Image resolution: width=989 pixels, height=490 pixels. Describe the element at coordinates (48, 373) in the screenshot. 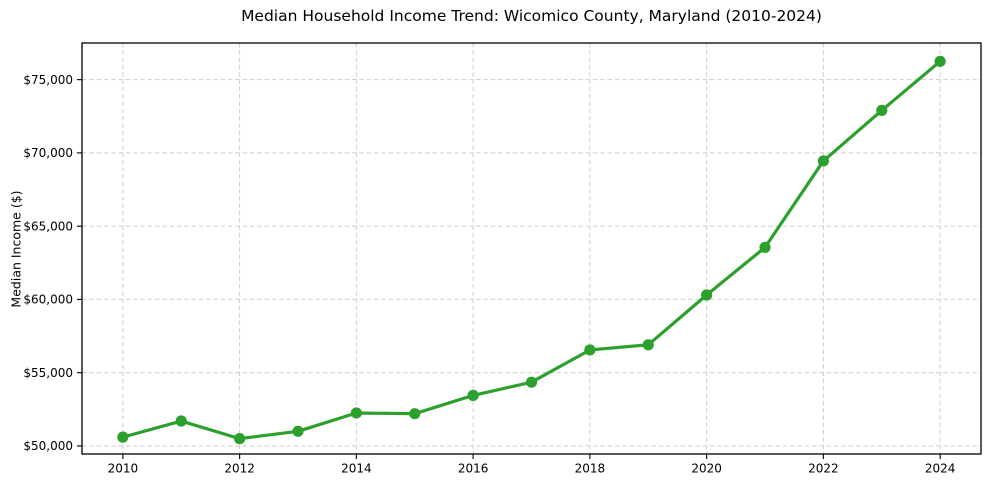

I see `y-tick-label: $55,000` at that location.